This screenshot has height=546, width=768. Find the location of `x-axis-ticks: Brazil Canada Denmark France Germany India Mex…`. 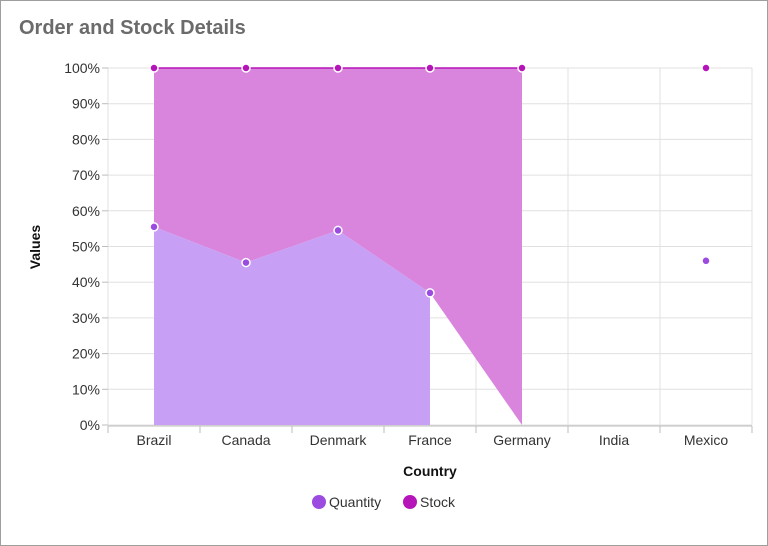

x-axis-ticks: Brazil Canada Denmark France Germany India Mex… is located at coordinates (432, 440).